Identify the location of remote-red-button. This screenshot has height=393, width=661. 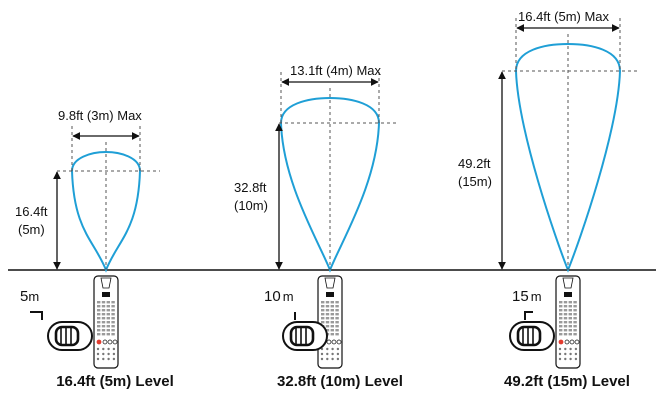
(561, 342).